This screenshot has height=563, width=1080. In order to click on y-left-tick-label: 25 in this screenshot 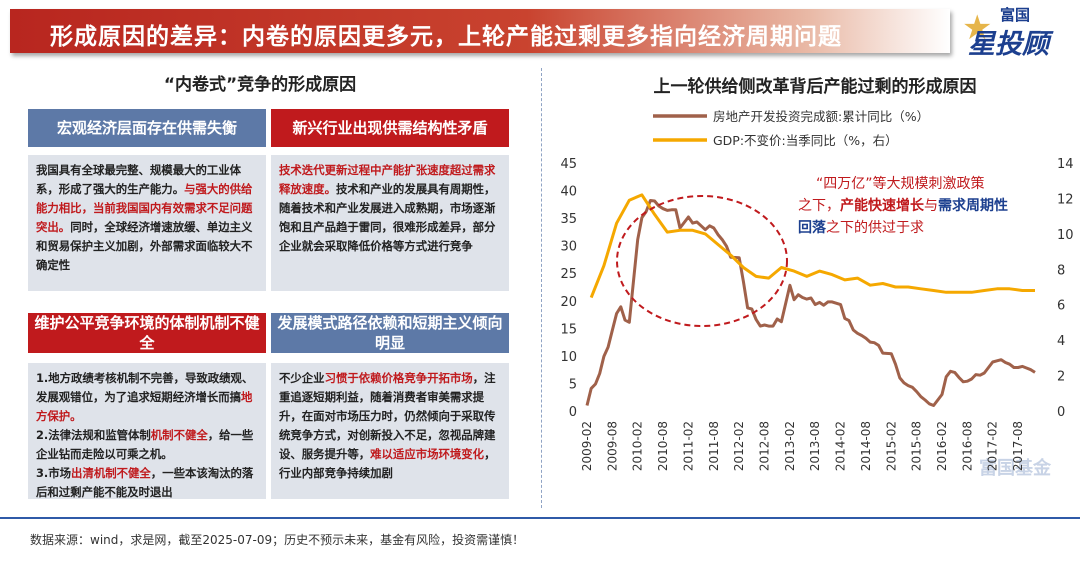, I will do `click(568, 274)`.